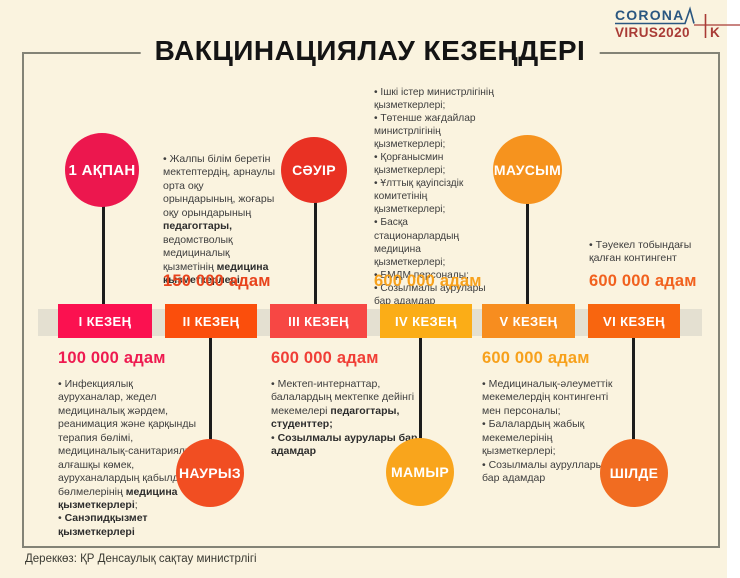 The width and height of the screenshot is (740, 578). I want to click on stage-segment-1: І КЕЗЕҢ, so click(105, 321).